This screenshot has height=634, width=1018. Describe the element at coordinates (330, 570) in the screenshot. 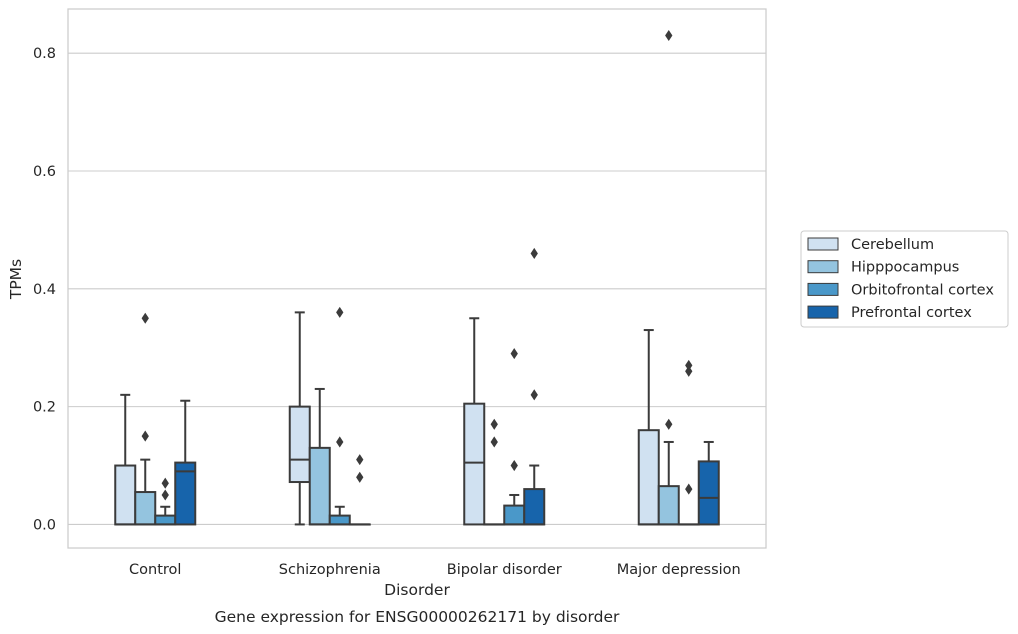

I see `x-tick-label: Schizophrenia` at that location.